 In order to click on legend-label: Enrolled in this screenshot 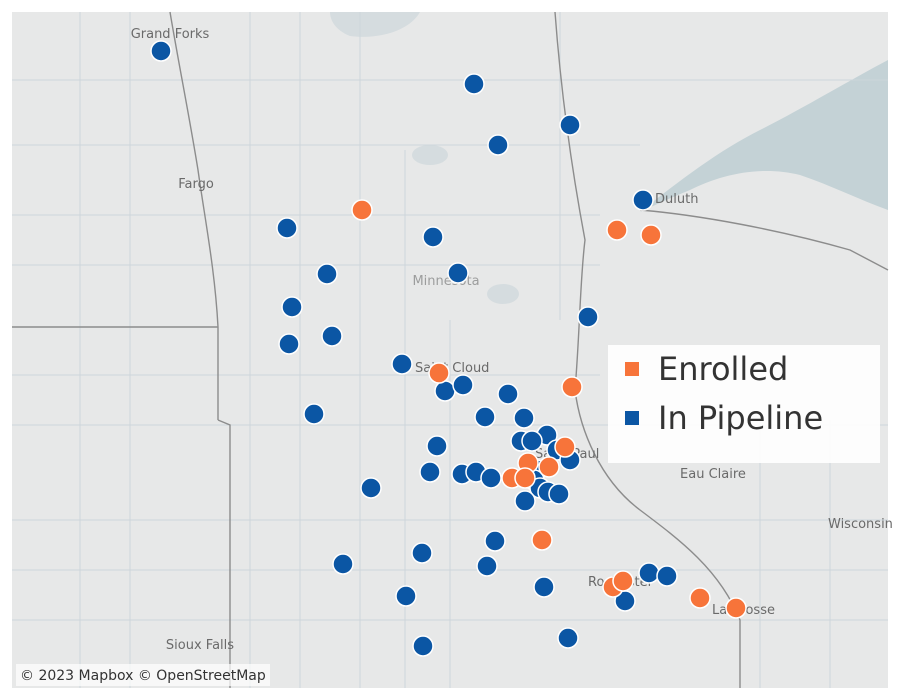, I will do `click(723, 369)`.